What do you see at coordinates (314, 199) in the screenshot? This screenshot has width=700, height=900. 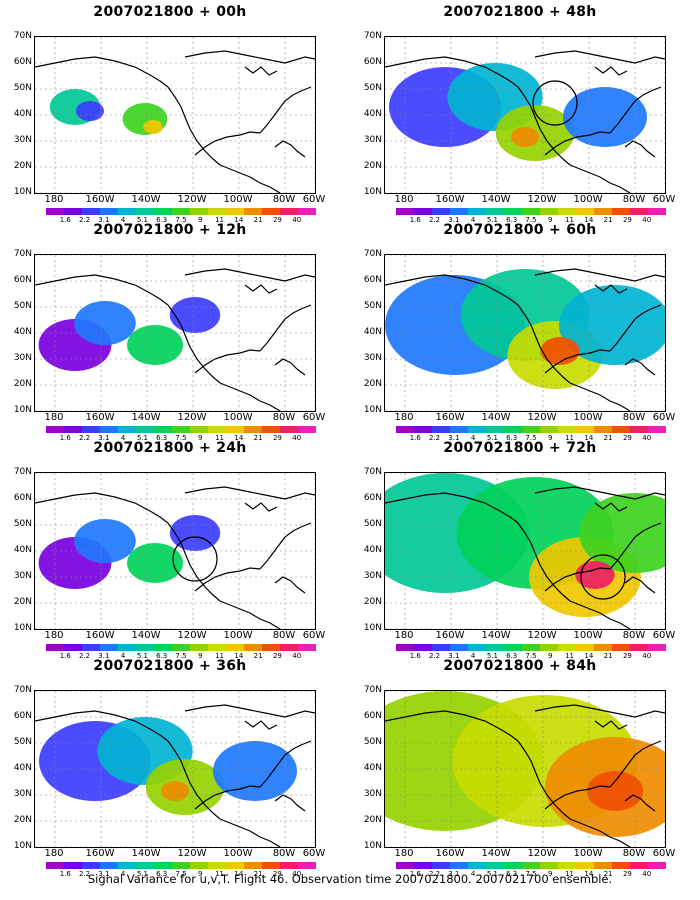 I see `lon-label: 60W` at bounding box center [314, 199].